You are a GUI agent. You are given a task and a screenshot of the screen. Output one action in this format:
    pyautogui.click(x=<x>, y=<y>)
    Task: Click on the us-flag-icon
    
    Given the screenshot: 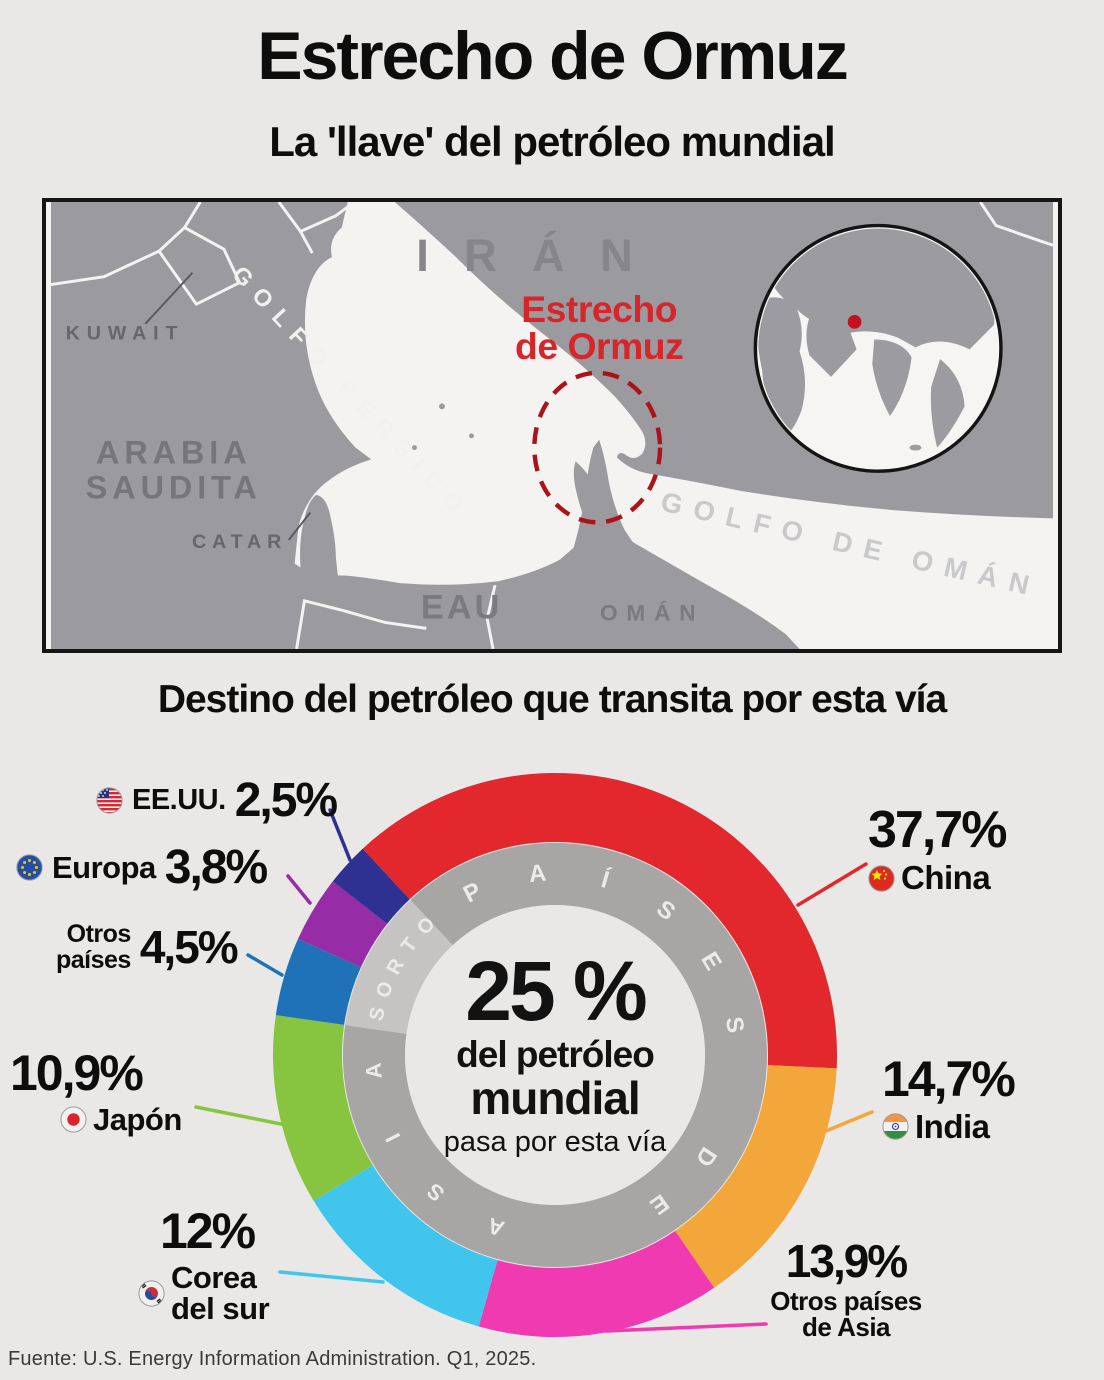 What is the action you would take?
    pyautogui.click(x=109, y=800)
    